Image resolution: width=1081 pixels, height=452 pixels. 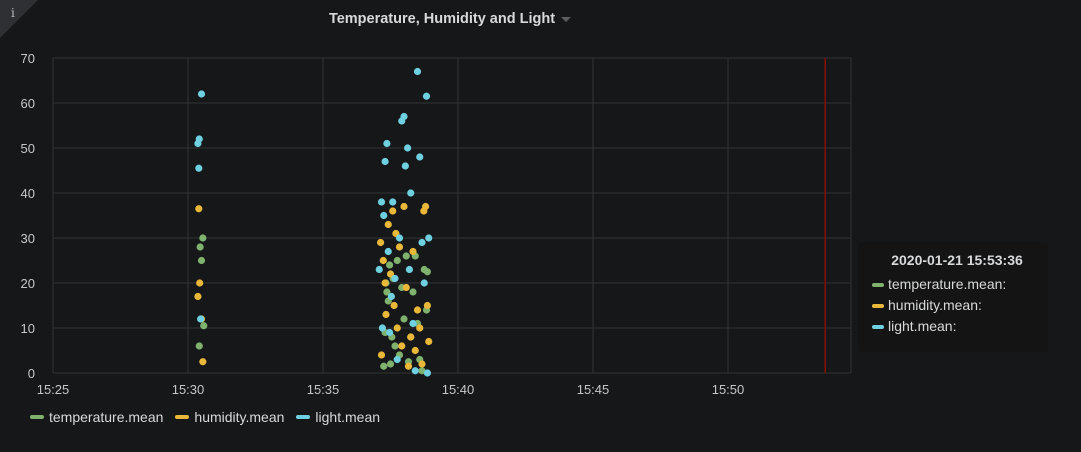 I want to click on tooltip-row-light: light.mean:, so click(x=953, y=326).